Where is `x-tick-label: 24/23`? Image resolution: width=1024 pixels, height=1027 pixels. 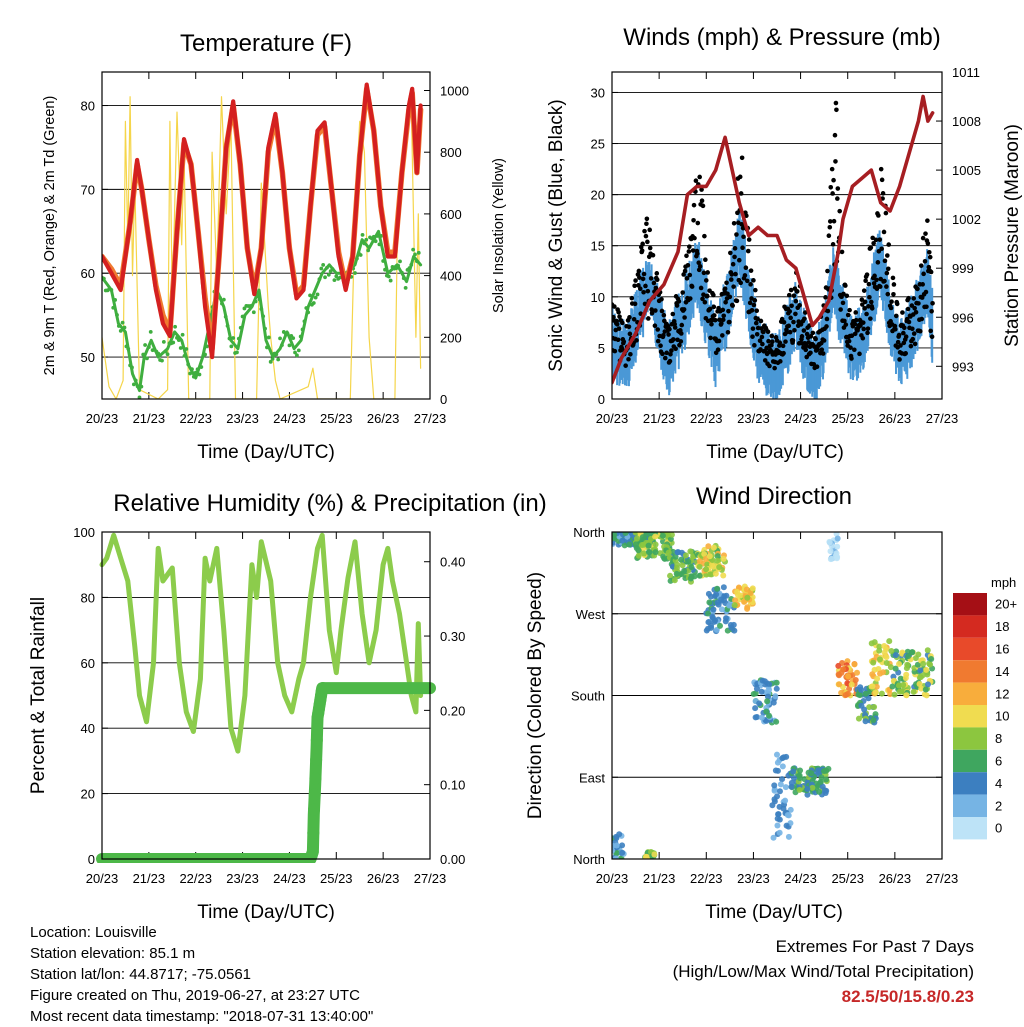
x-tick-label: 24/23 is located at coordinates (289, 878).